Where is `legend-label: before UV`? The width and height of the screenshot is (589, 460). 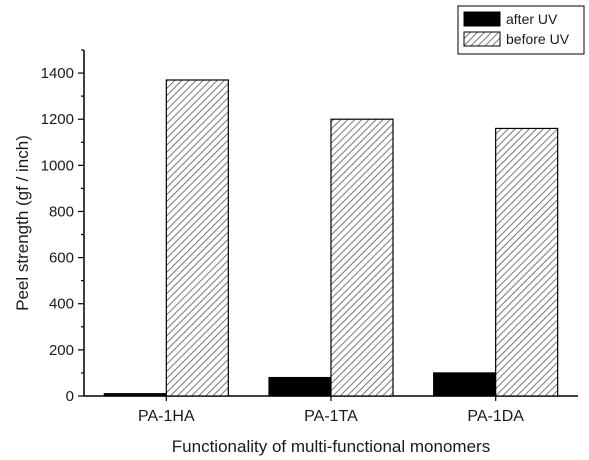
legend-label: before UV is located at coordinates (538, 39).